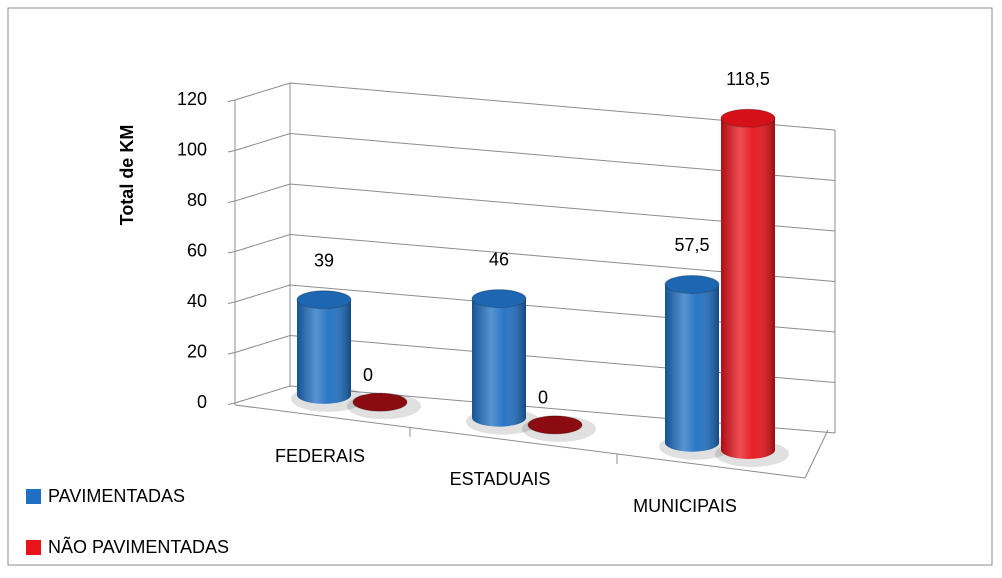 The image size is (1002, 578). I want to click on floor-right-edge, so click(816, 454).